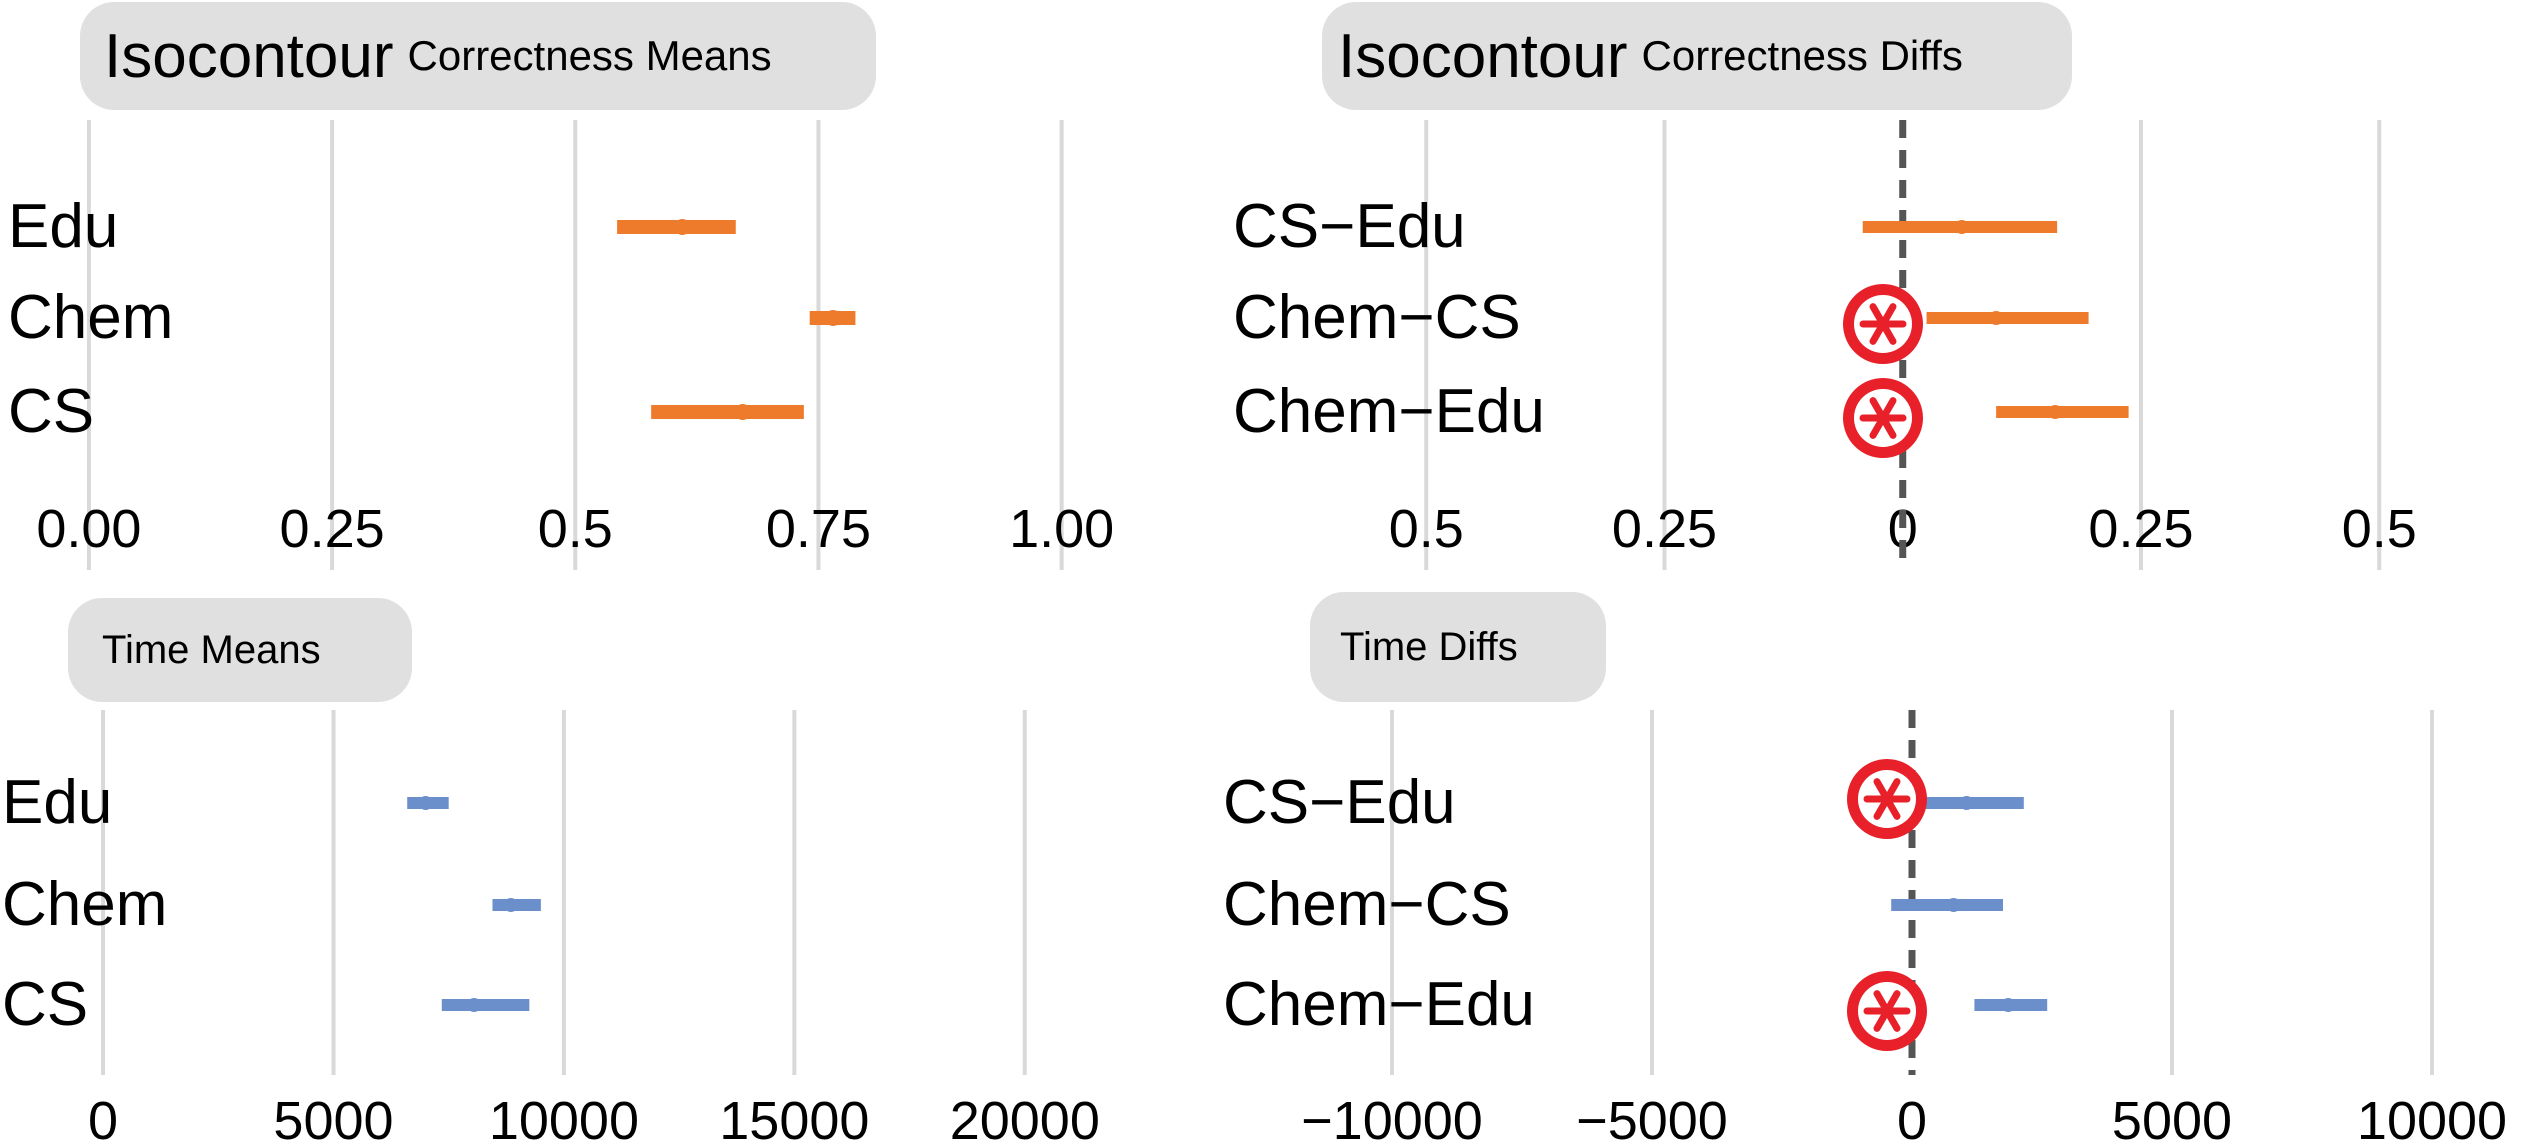 This screenshot has height=1144, width=2522. I want to click on tick-label: −10000, so click(1392, 1117).